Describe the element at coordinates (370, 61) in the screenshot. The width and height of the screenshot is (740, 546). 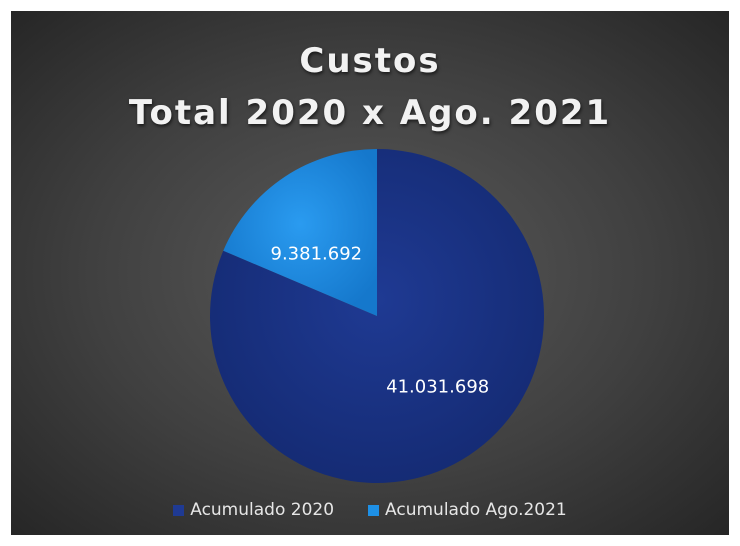
I see `chart-title-line-1: Custos` at that location.